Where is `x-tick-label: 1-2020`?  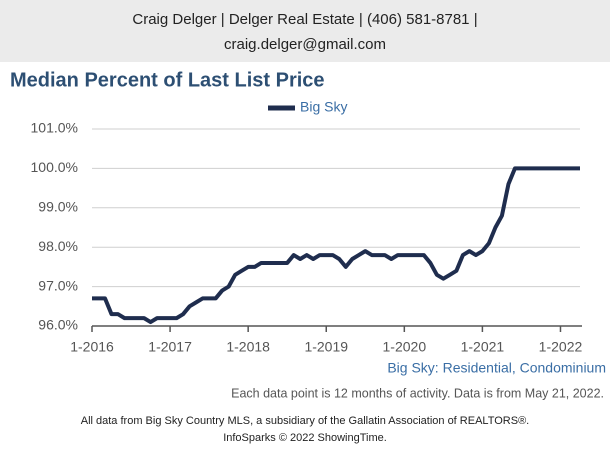
x-tick-label: 1-2020 is located at coordinates (405, 347).